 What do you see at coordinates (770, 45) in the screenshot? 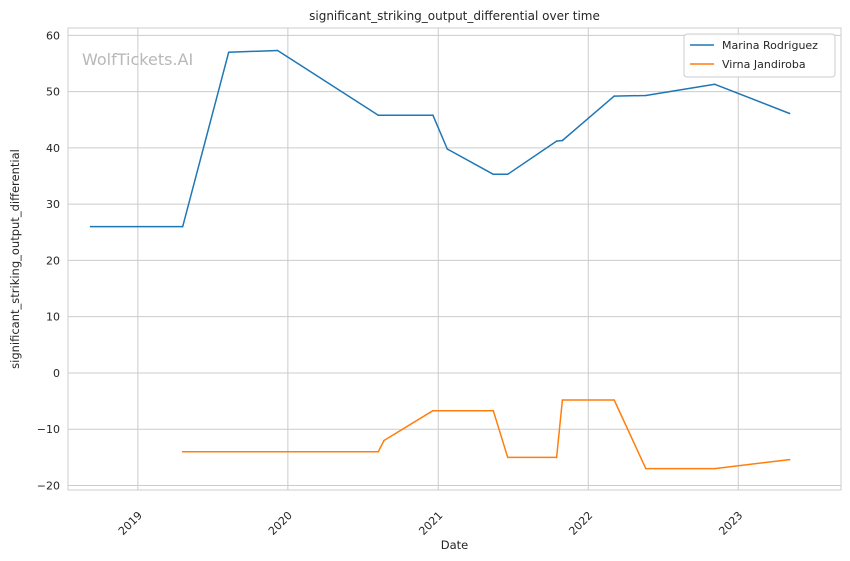
I see `legend-label-1: Marina Rodriguez` at bounding box center [770, 45].